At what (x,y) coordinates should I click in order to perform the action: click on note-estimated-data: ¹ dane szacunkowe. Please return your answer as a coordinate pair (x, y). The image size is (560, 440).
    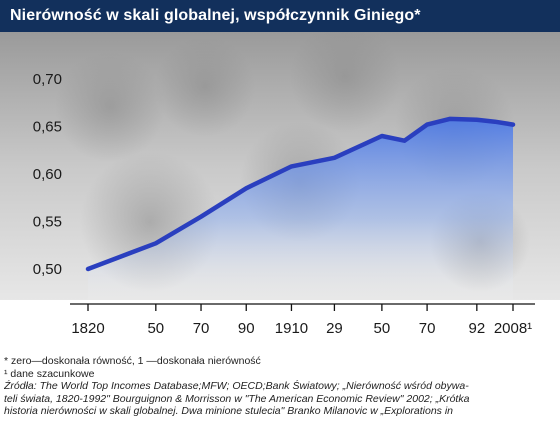
    Looking at the image, I should click on (49, 373).